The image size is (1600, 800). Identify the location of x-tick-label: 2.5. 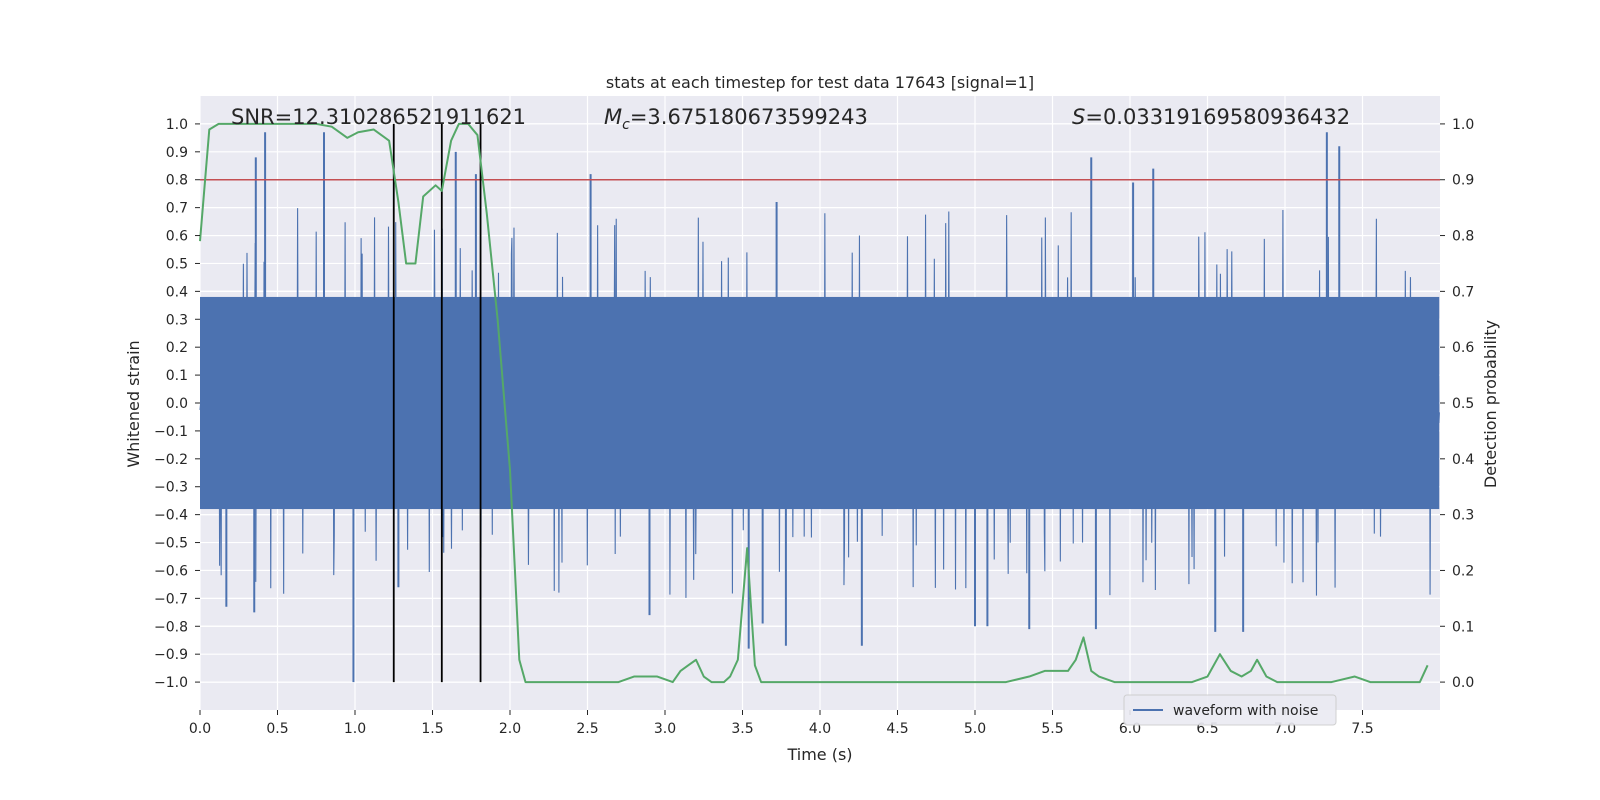
(587, 729).